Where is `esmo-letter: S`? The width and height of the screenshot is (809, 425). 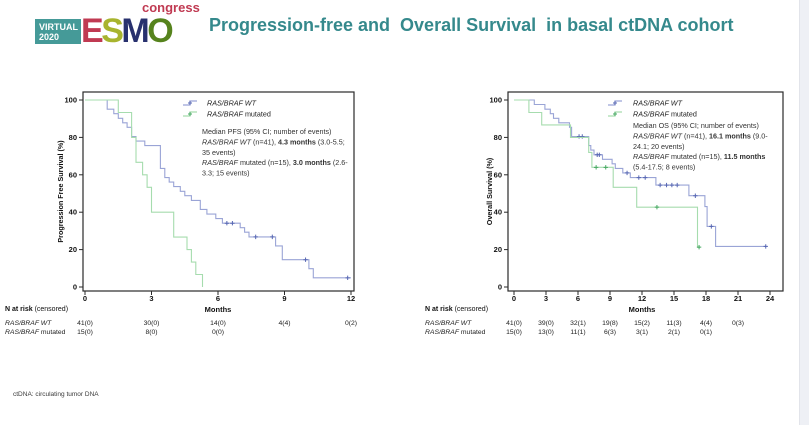
esmo-letter: S is located at coordinates (112, 31).